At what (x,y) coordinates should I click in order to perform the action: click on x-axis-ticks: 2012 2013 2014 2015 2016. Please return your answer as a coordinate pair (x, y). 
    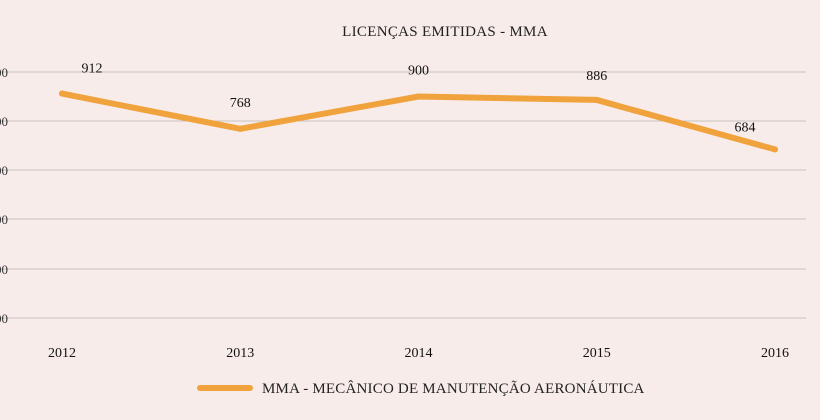
    Looking at the image, I should click on (418, 353).